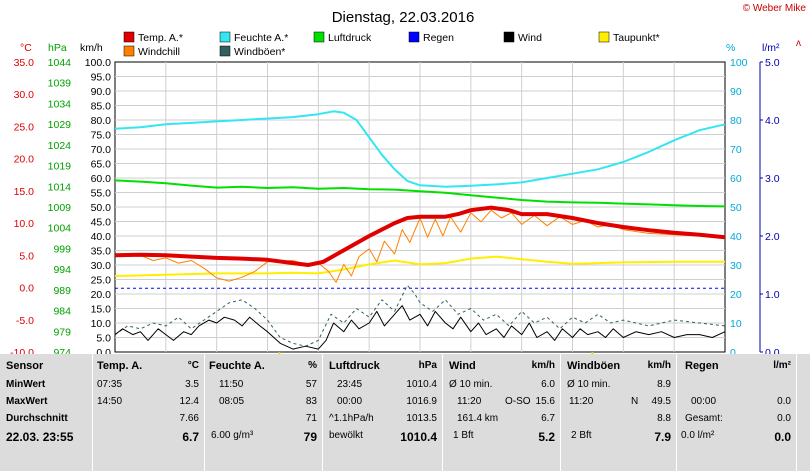 This screenshot has width=810, height=471. What do you see at coordinates (22, 350) in the screenshot?
I see `temp-tick: -10.0` at bounding box center [22, 350].